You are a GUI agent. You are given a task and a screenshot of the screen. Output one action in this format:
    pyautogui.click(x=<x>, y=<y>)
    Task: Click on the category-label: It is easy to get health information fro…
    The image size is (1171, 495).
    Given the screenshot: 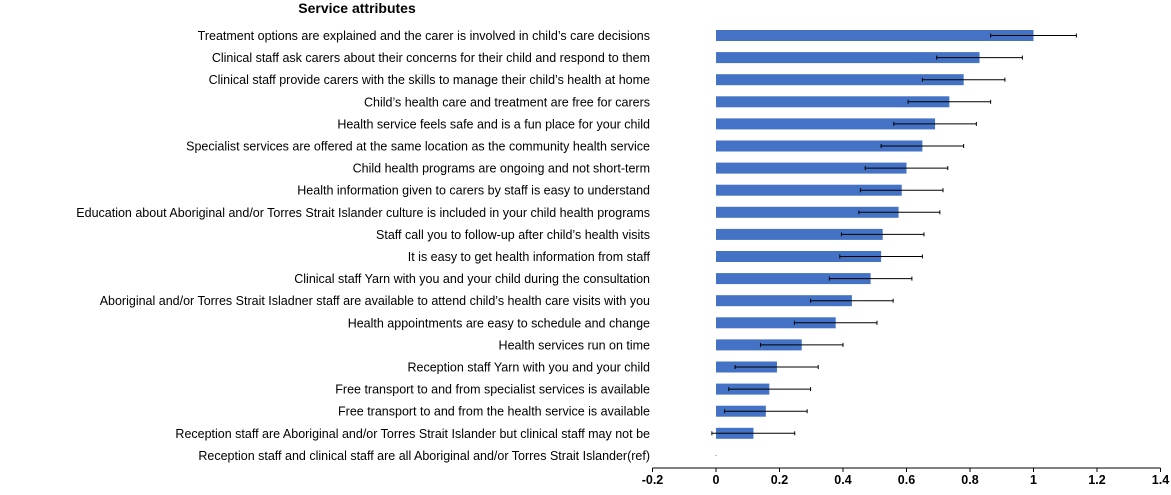 What is the action you would take?
    pyautogui.click(x=529, y=257)
    